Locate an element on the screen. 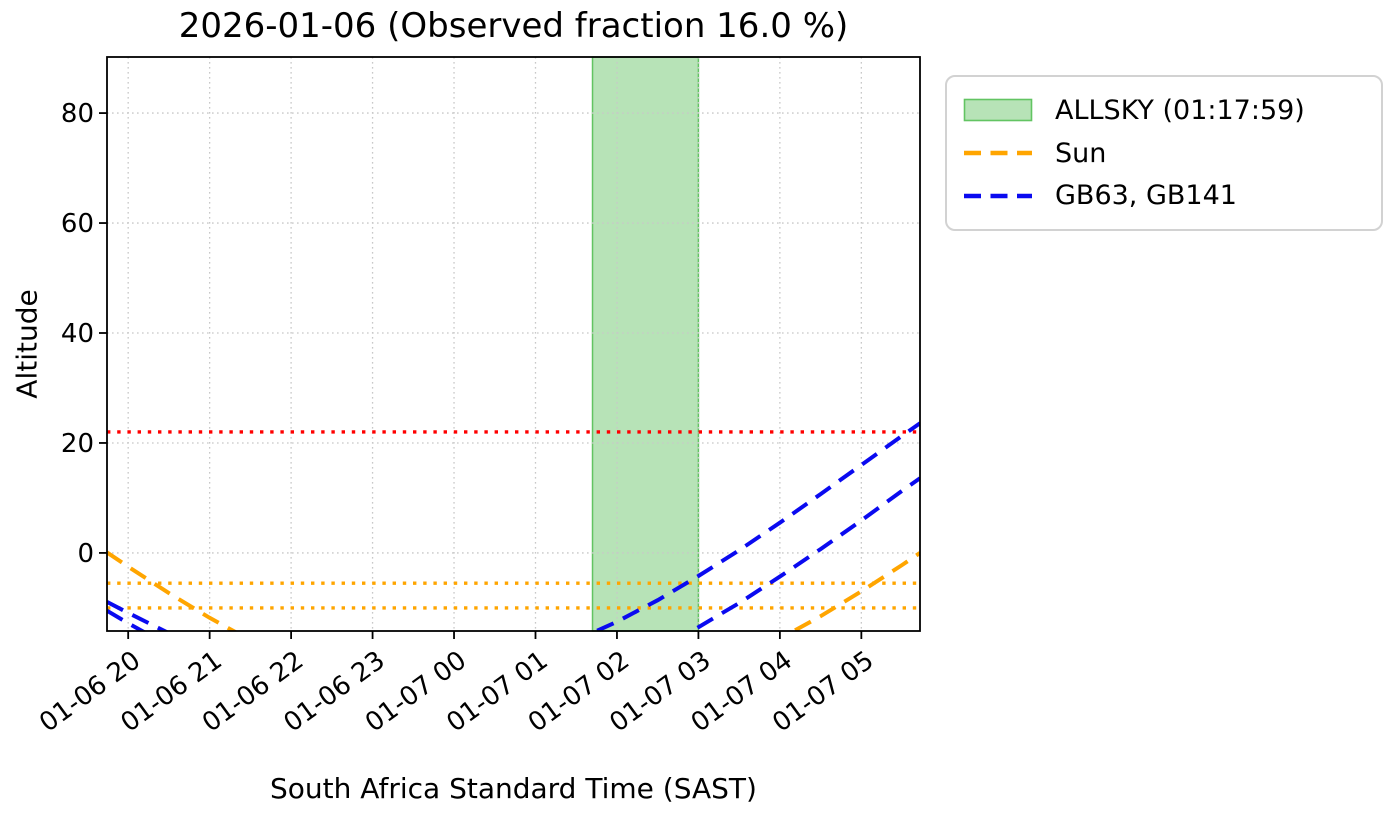  gb-swatch-svg is located at coordinates (998, 195).